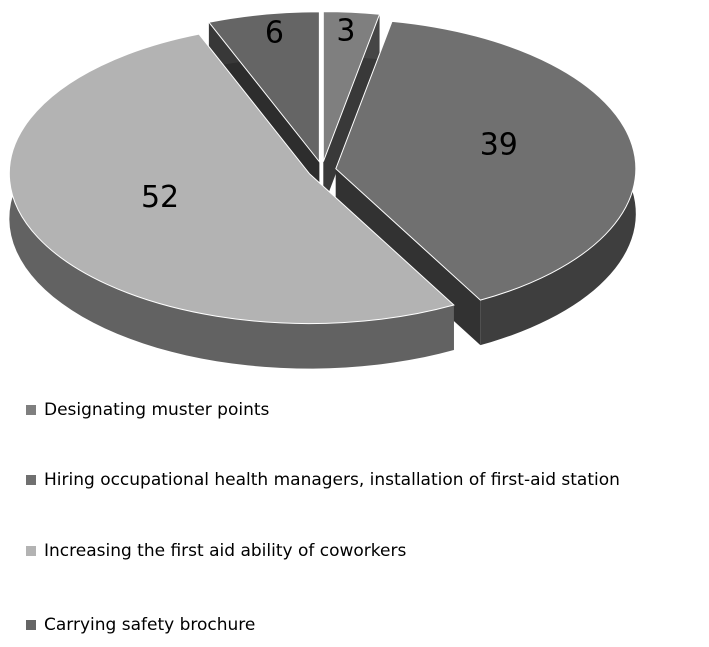 The height and width of the screenshot is (647, 709). I want to click on data-label: 6, so click(274, 32).